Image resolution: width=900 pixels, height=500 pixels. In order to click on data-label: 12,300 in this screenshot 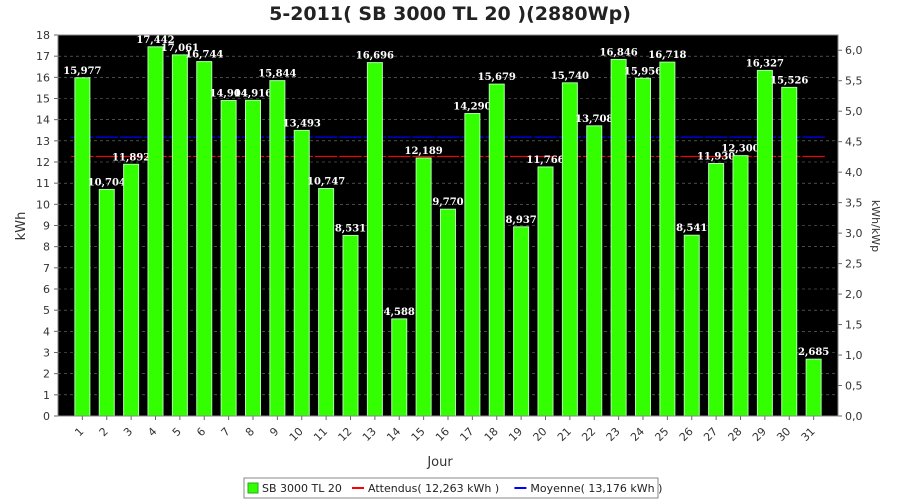, I will do `click(740, 149)`.